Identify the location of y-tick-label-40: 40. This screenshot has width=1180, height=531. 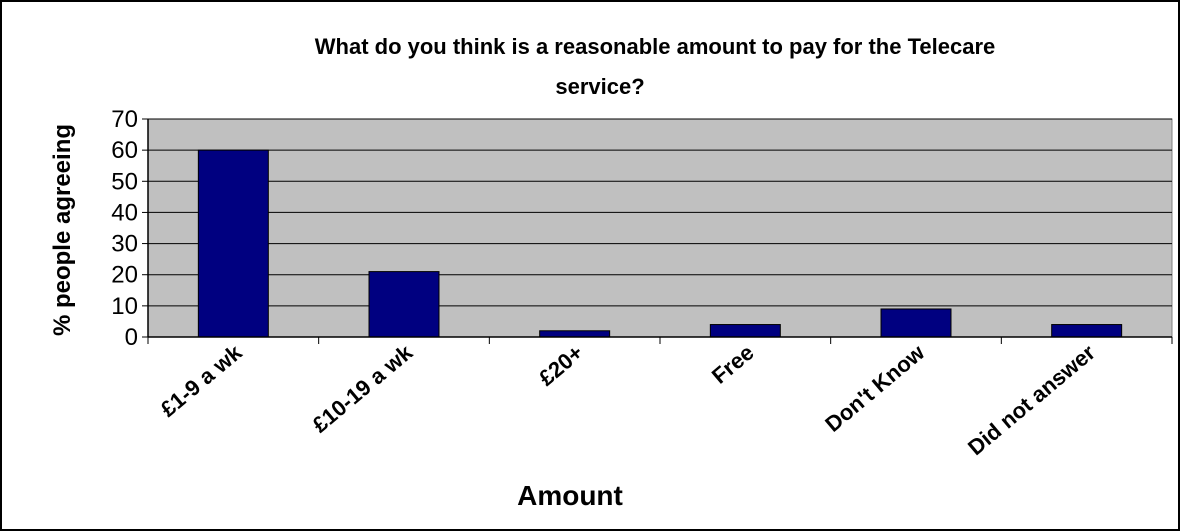
(124, 212).